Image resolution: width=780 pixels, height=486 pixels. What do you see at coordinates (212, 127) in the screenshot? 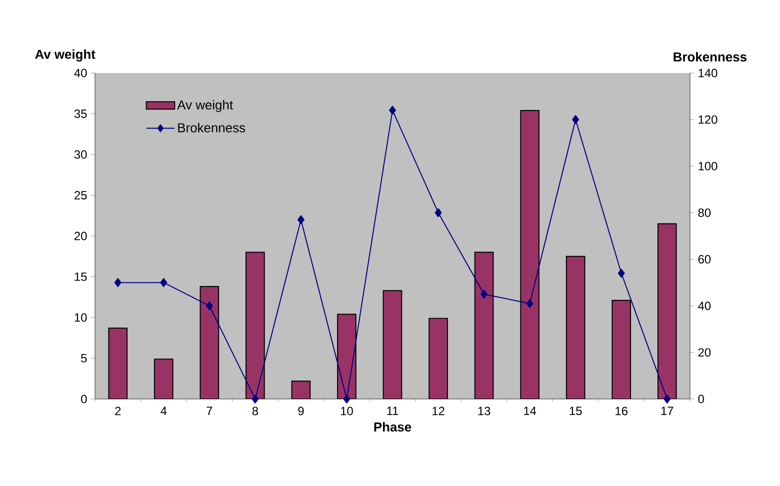
I see `legend-label: Brokenness` at bounding box center [212, 127].